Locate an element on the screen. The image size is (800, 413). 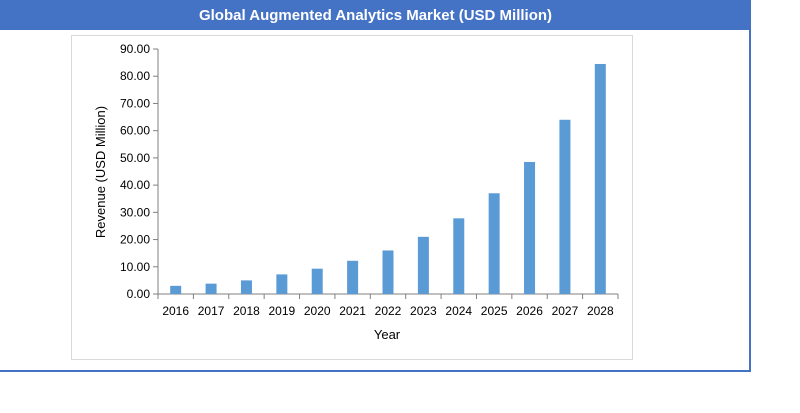
bar-2028 is located at coordinates (600, 178).